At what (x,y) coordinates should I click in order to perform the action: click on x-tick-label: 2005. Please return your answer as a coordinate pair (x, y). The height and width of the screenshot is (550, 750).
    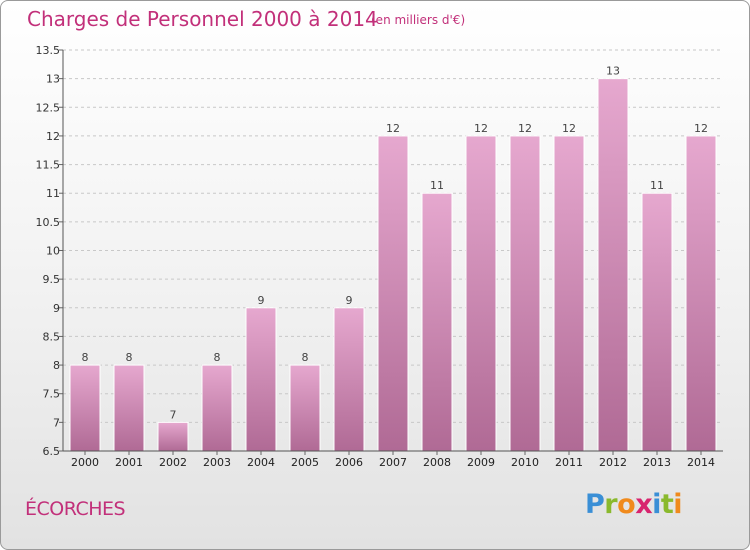
    Looking at the image, I should click on (305, 462).